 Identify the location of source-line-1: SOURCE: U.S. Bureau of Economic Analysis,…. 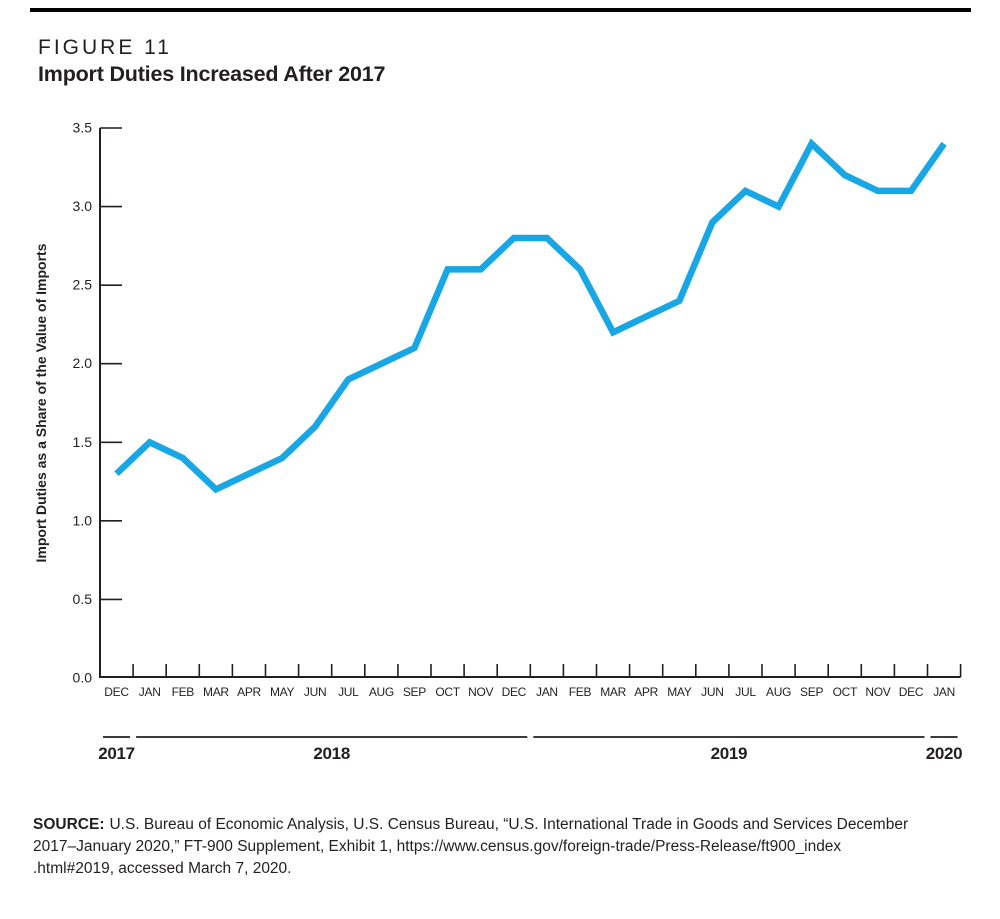
(503, 825).